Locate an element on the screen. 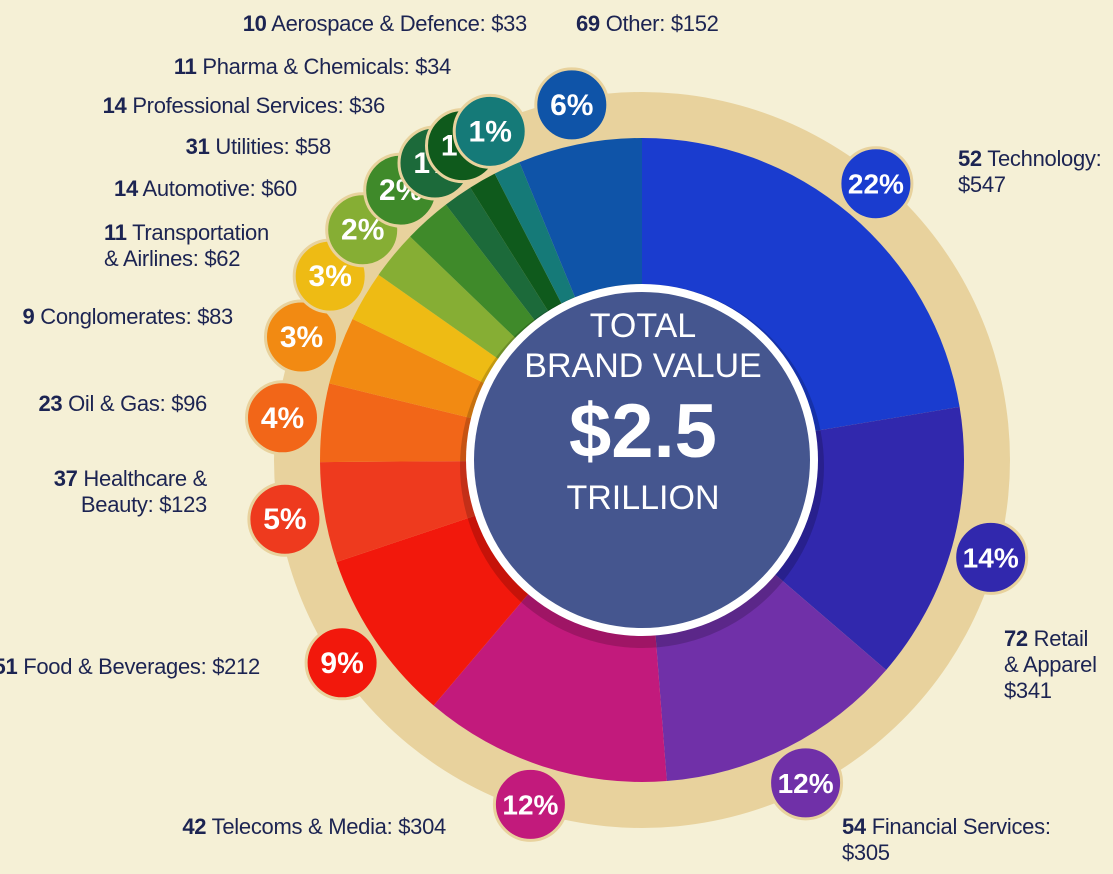  total-unit: TRILLION is located at coordinates (643, 498).